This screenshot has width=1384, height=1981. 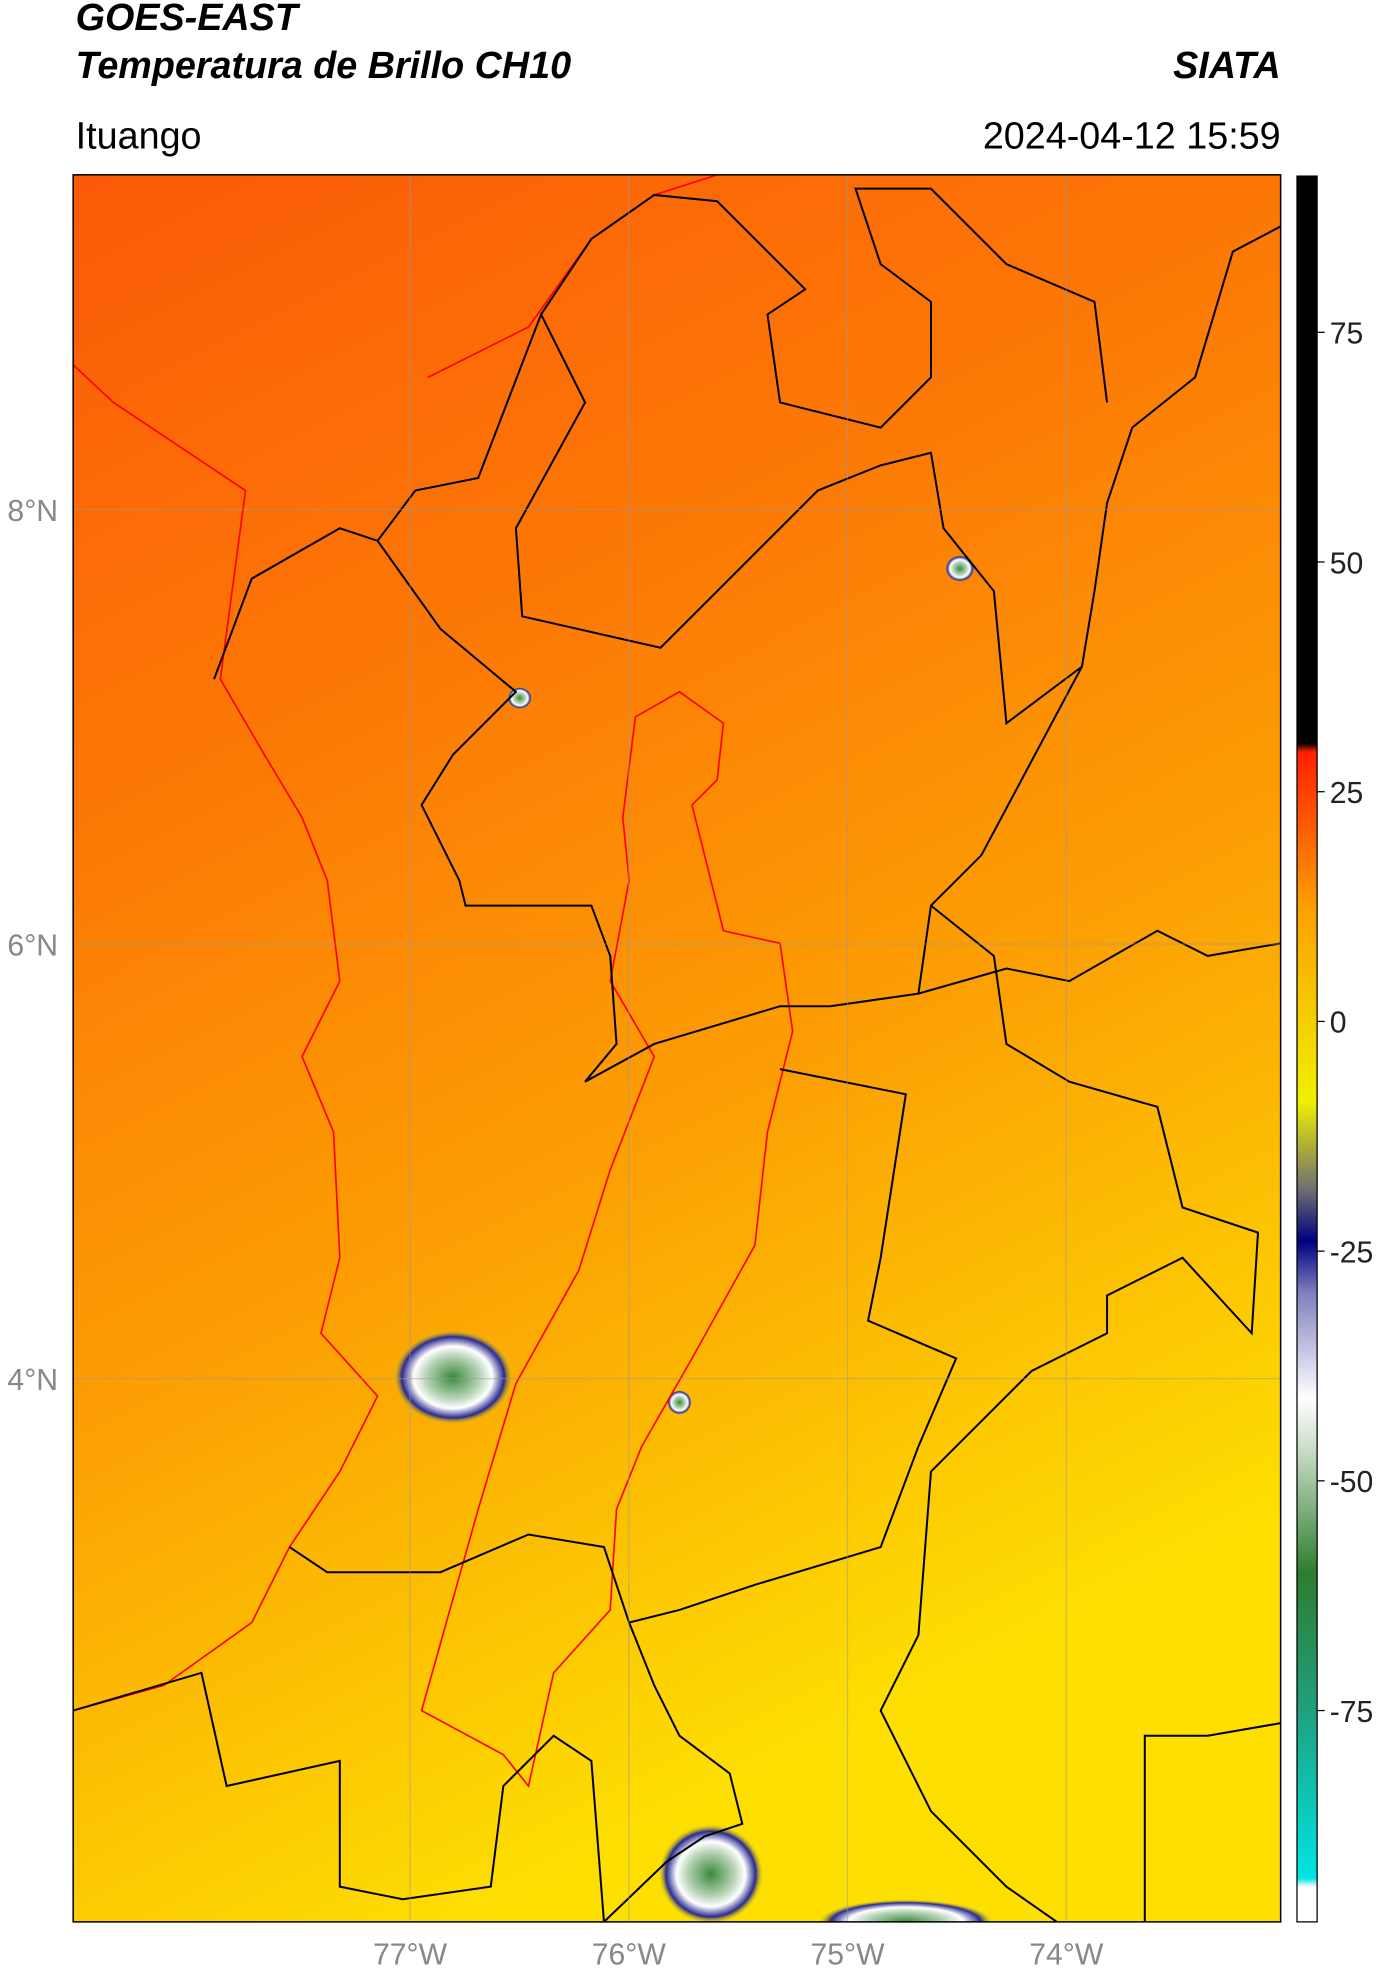 What do you see at coordinates (410, 1955) in the screenshot?
I see `x-tick-label: 77°W` at bounding box center [410, 1955].